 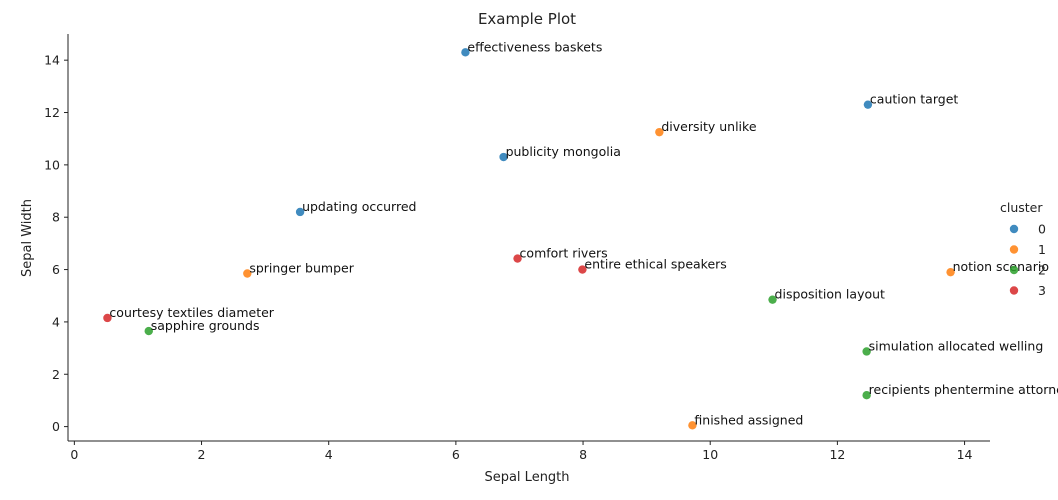 What do you see at coordinates (1001, 266) in the screenshot?
I see `point-label: notion scenario` at bounding box center [1001, 266].